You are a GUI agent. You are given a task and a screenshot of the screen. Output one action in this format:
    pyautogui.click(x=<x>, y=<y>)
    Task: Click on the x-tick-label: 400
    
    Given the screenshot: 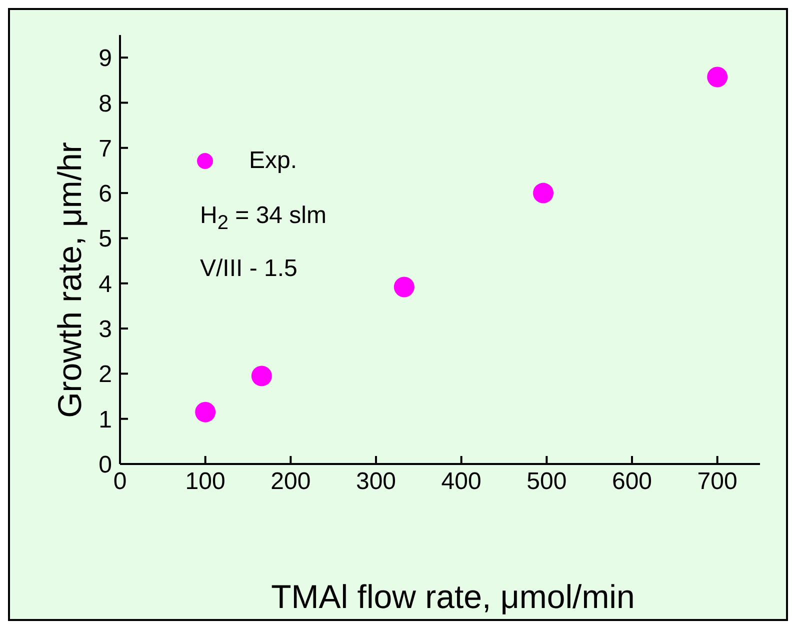 What is the action you would take?
    pyautogui.click(x=461, y=482)
    